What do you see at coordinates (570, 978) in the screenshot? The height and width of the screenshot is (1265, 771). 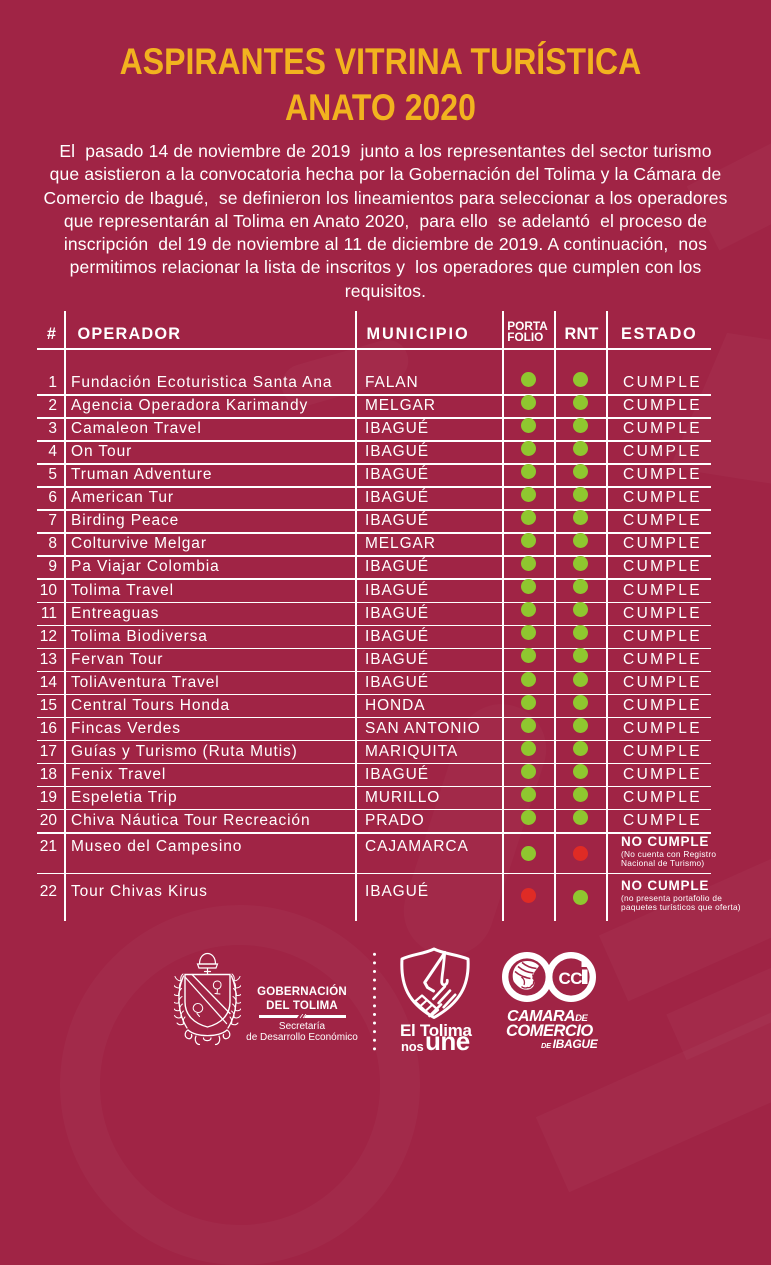 I see `svg-text: CC` at bounding box center [570, 978].